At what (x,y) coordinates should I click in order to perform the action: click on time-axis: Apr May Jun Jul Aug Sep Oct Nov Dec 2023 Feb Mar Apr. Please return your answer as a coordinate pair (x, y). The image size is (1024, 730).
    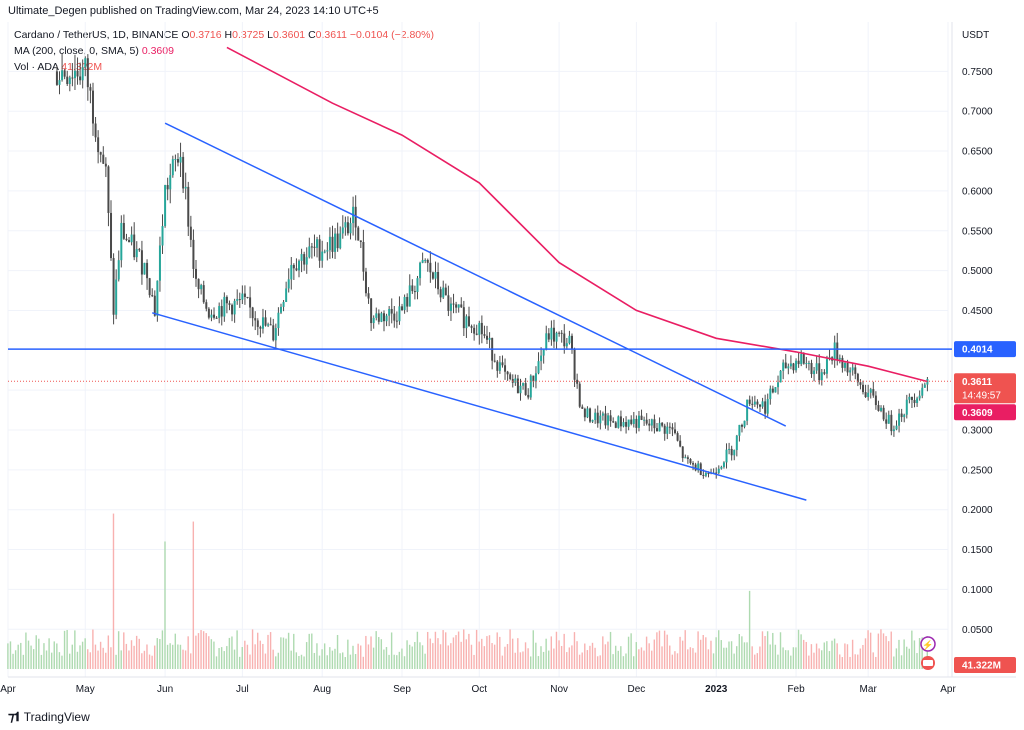
    Looking at the image, I should click on (478, 689).